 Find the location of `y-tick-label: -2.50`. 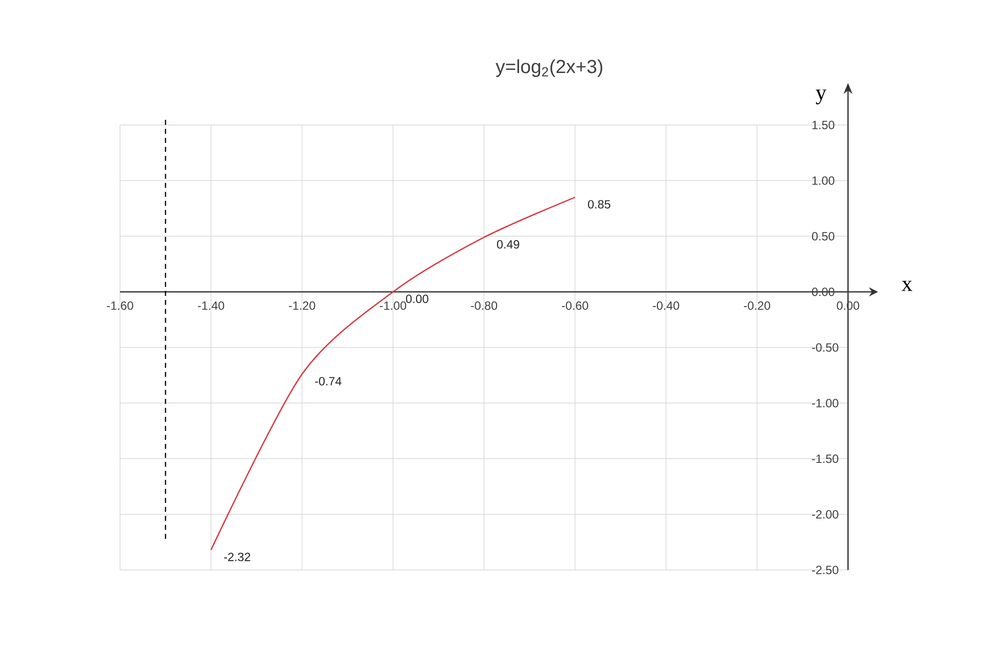

y-tick-label: -2.50 is located at coordinates (825, 570).